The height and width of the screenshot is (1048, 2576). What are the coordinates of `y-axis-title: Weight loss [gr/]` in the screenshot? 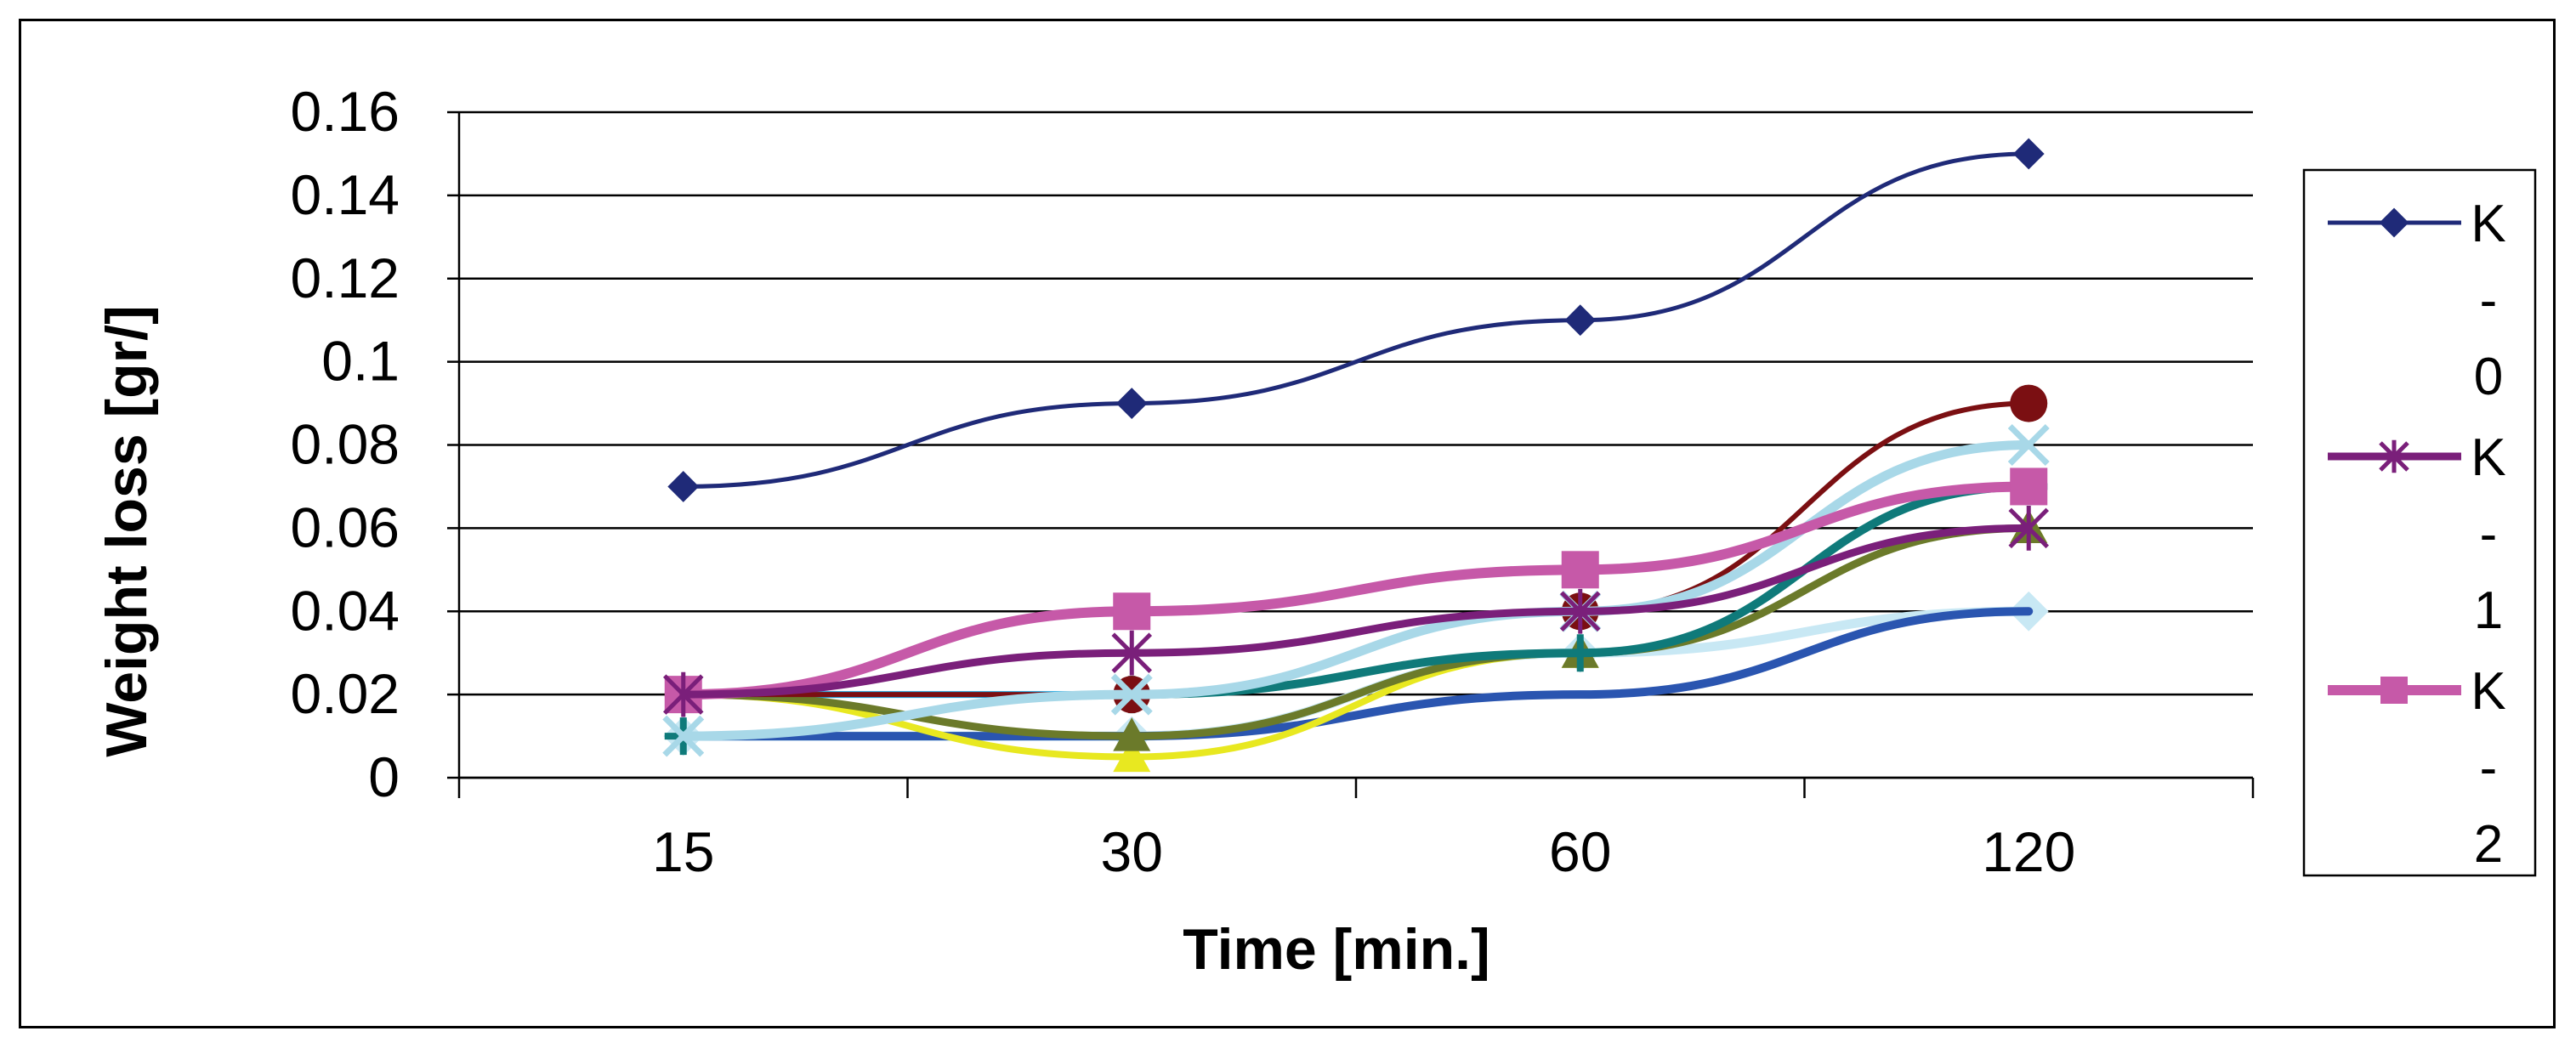 It's located at (127, 530).